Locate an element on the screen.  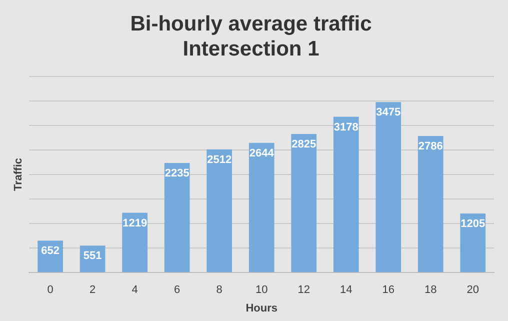
data-label: 3475 is located at coordinates (388, 112).